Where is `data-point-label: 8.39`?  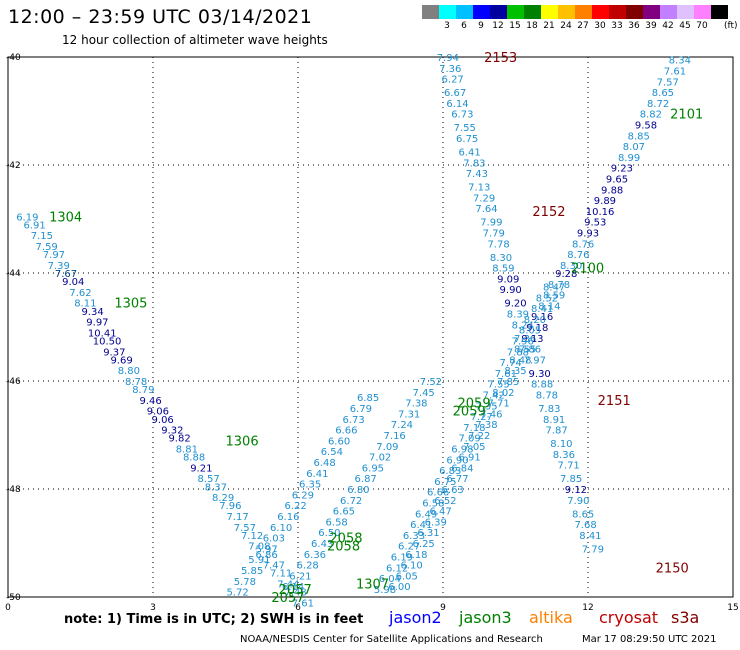 data-point-label: 8.39 is located at coordinates (518, 315).